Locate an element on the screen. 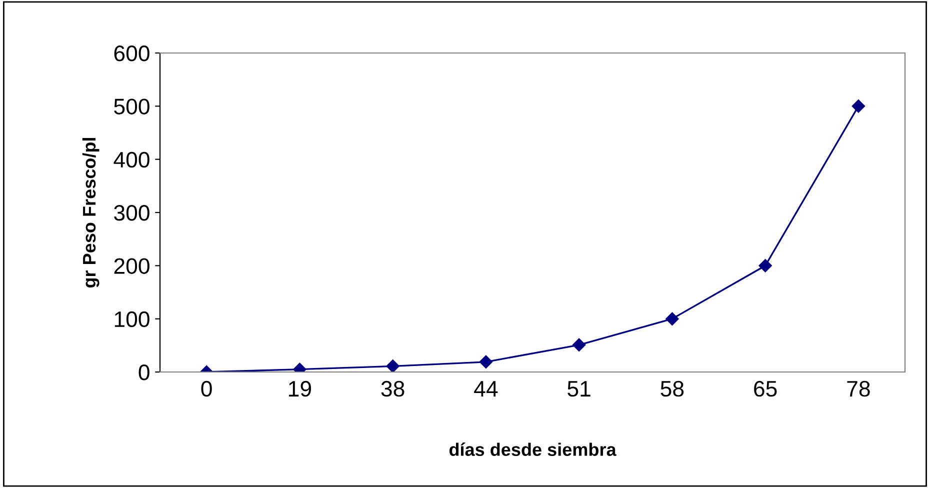 This screenshot has width=930, height=488. x-tick-label: 65 is located at coordinates (765, 388).